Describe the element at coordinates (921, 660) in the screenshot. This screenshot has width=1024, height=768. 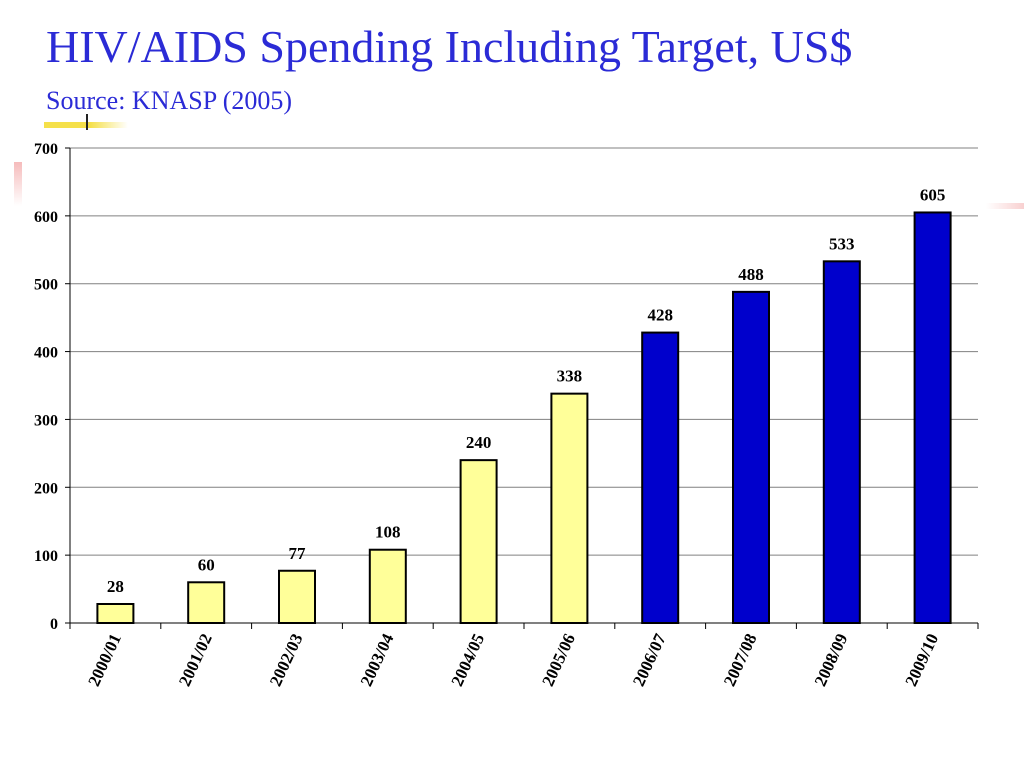
I see `x-tick-label: 2009/10` at that location.